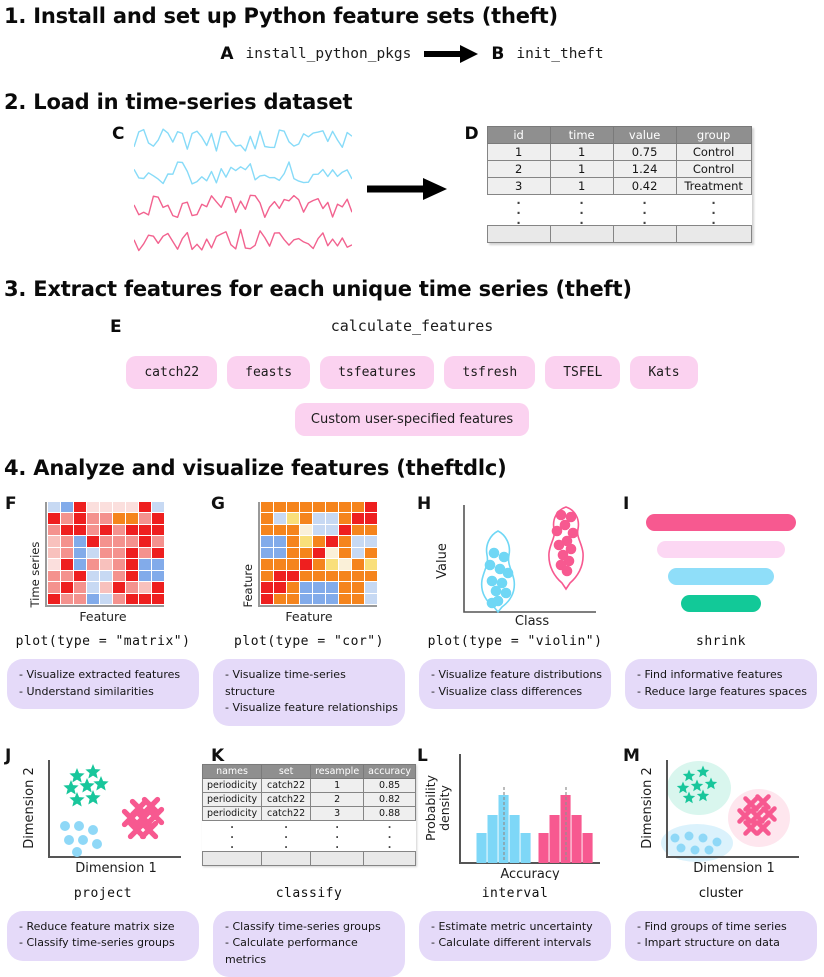  What do you see at coordinates (103, 893) in the screenshot?
I see `panel-caption: project` at bounding box center [103, 893].